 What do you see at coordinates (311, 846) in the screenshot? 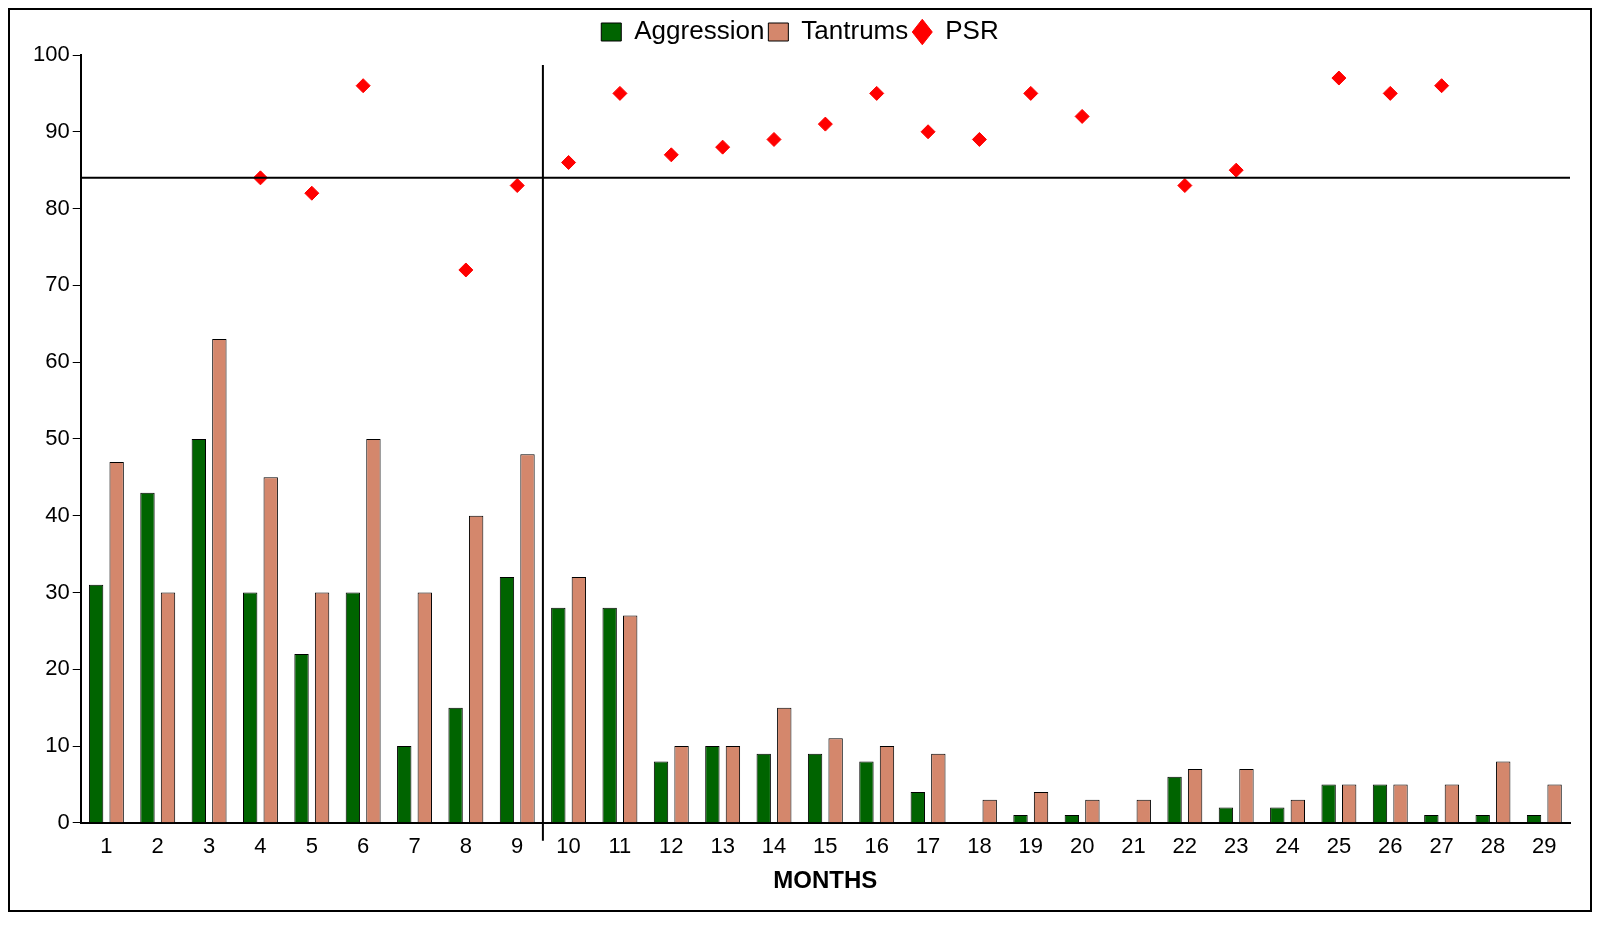
I see `x-tick-label: 5` at bounding box center [311, 846].